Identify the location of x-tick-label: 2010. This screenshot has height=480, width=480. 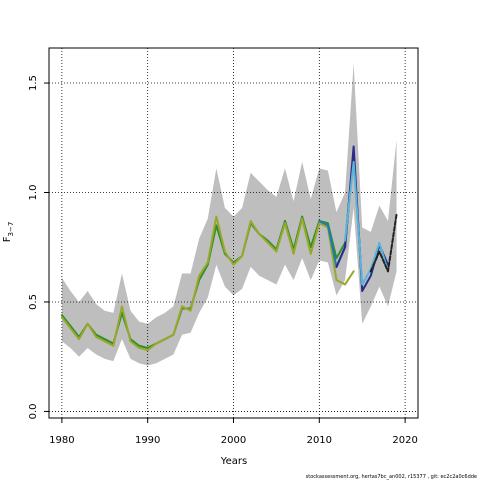
(319, 440).